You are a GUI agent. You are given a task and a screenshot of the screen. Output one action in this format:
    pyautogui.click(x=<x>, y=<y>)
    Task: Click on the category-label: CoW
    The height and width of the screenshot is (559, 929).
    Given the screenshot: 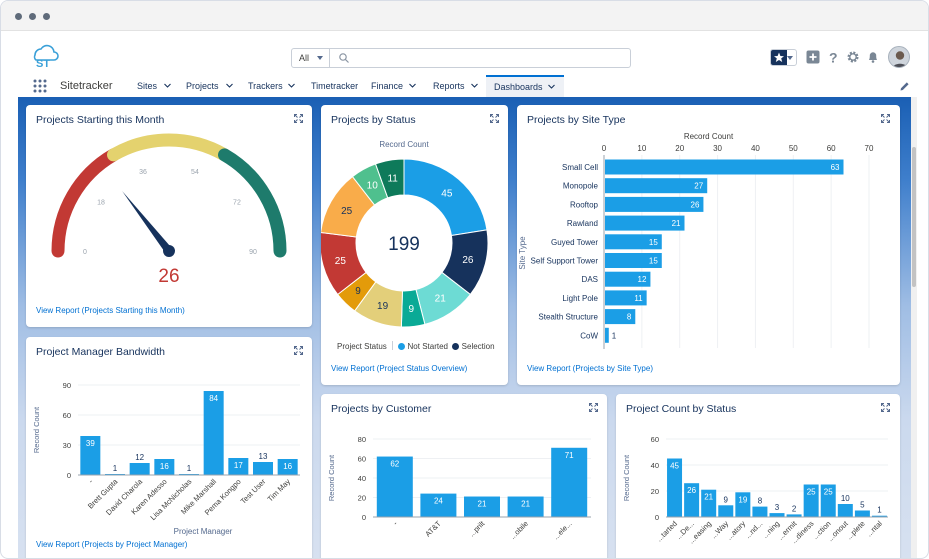 What is the action you would take?
    pyautogui.click(x=589, y=335)
    